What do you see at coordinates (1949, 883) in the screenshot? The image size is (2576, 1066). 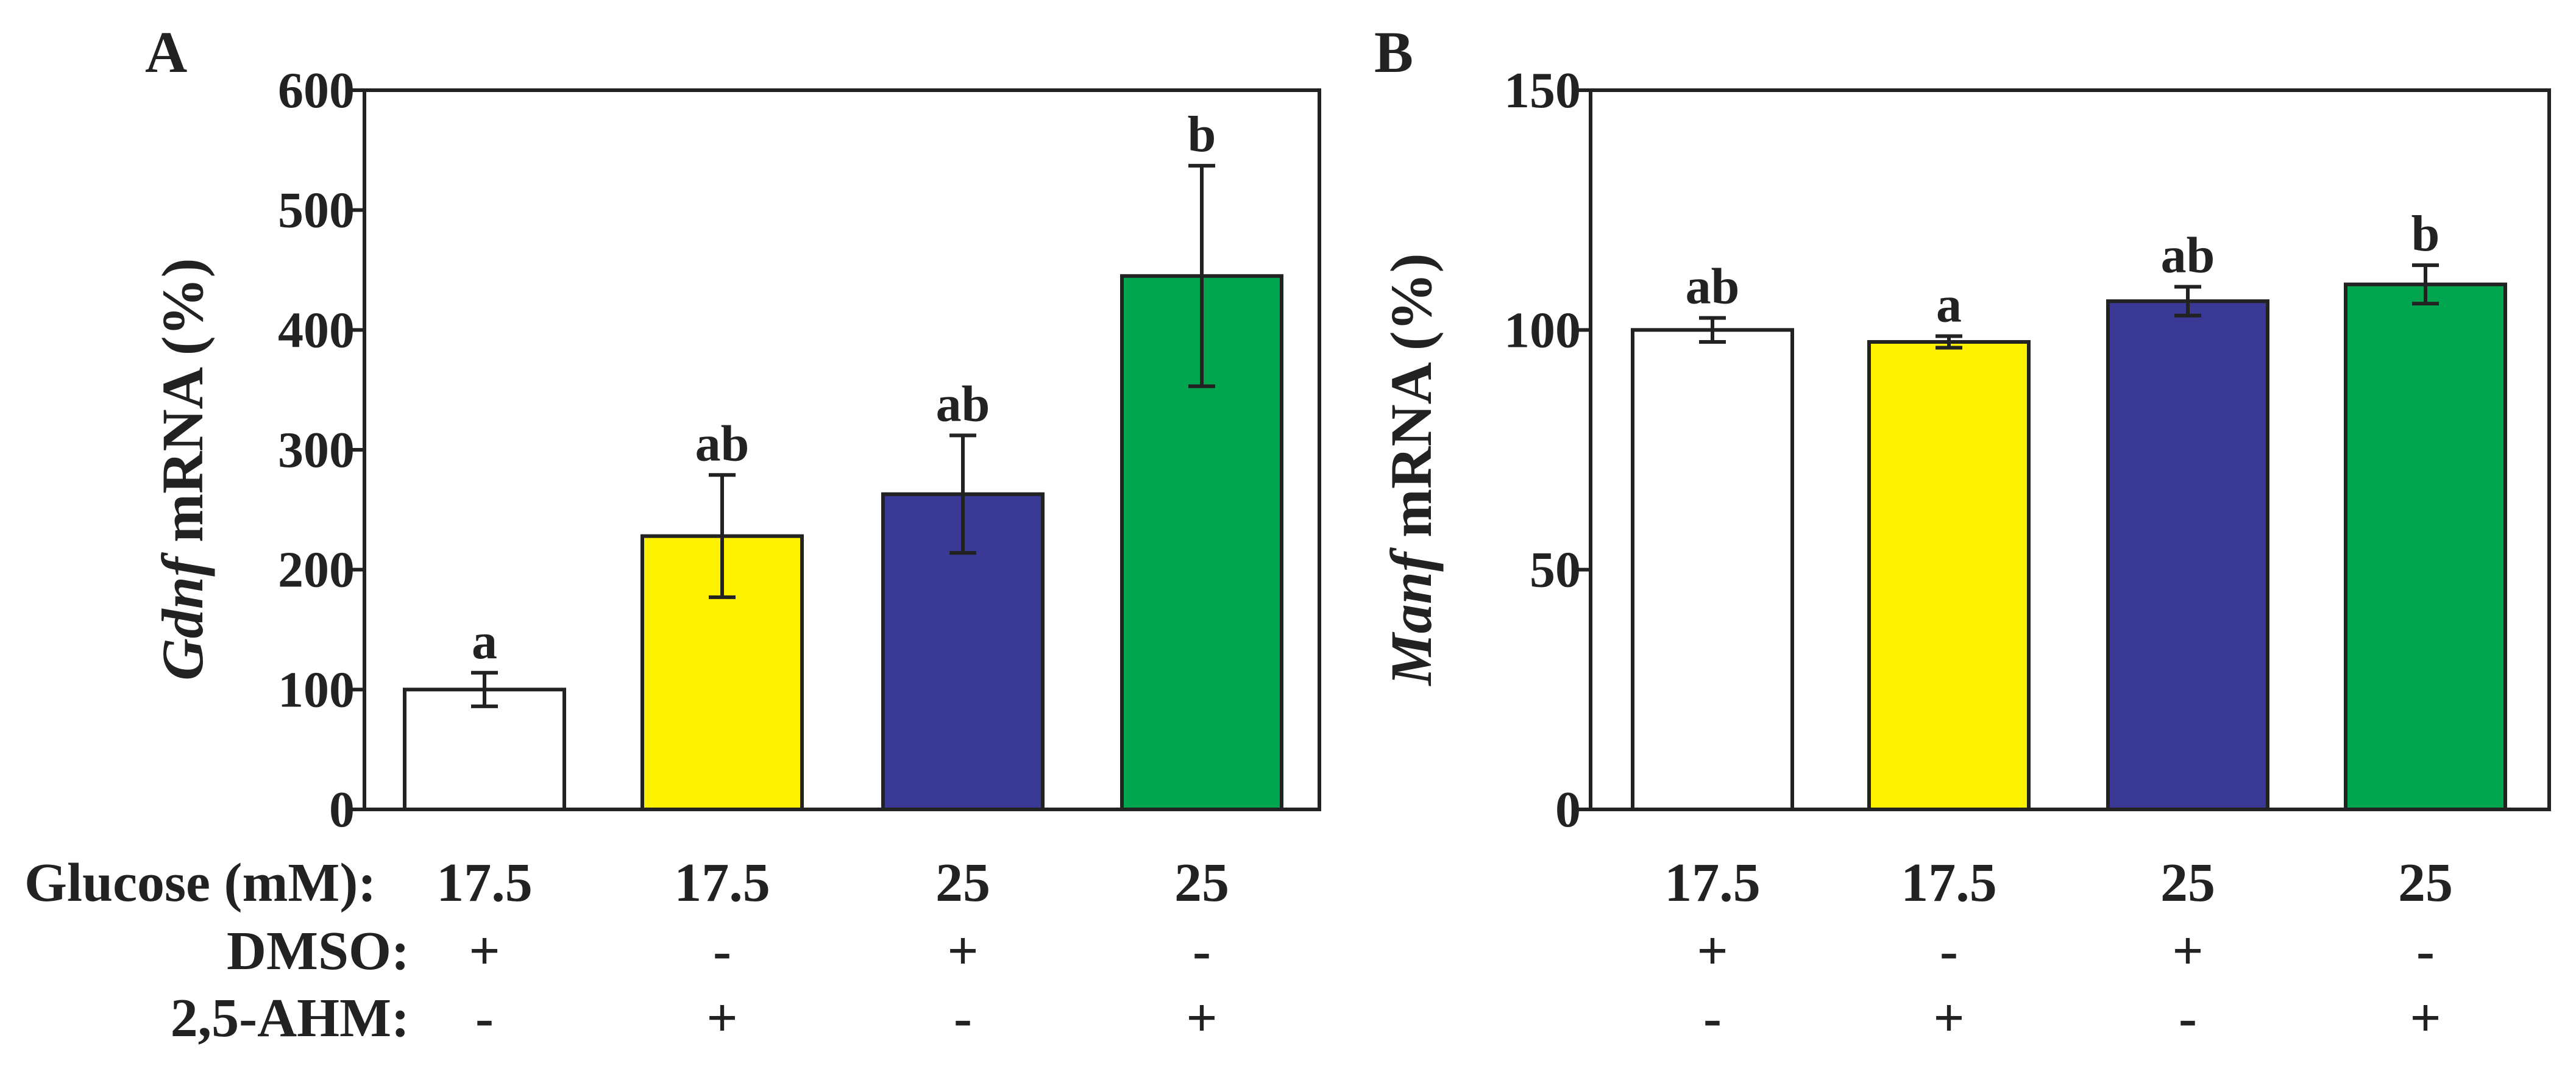 I see `glucose-value-b-2: 17.5` at bounding box center [1949, 883].